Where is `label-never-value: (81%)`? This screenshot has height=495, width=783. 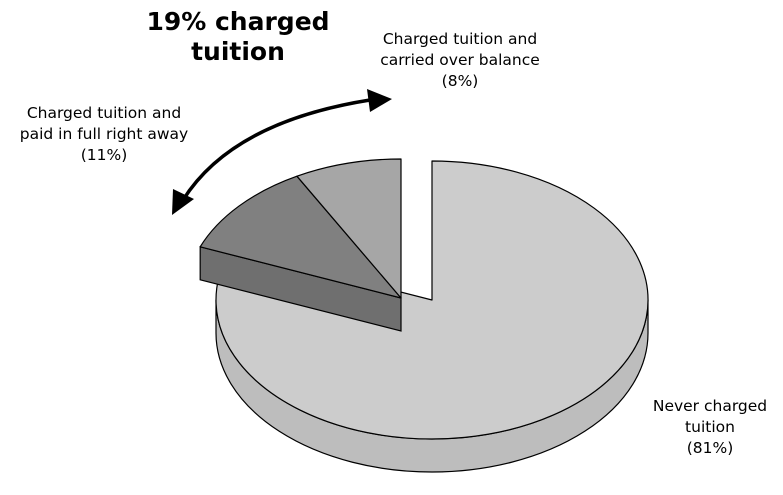 label-never-value: (81%) is located at coordinates (710, 448).